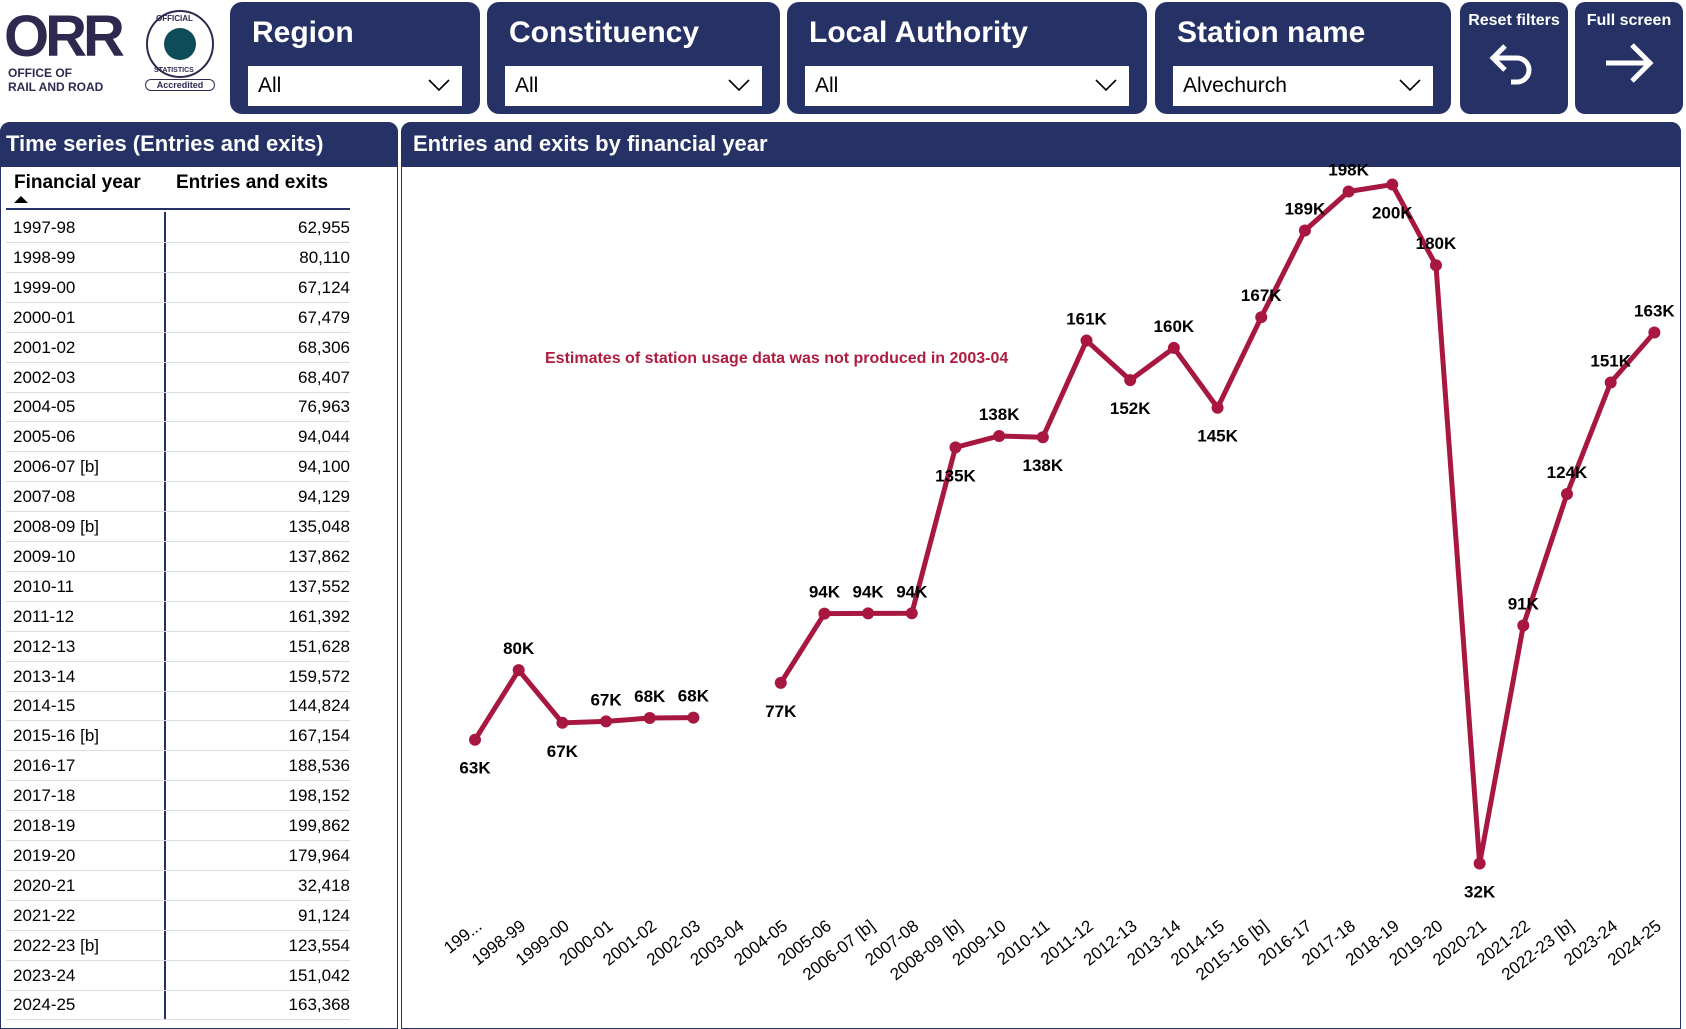  What do you see at coordinates (355, 58) in the screenshot?
I see `region-slicer: Region All` at bounding box center [355, 58].